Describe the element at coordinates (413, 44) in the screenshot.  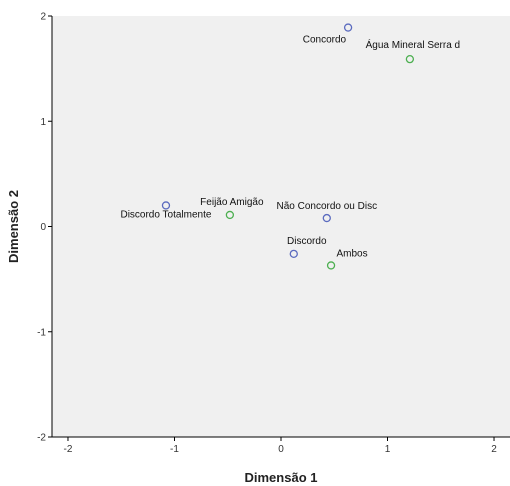
I see `point-label: Água Mineral Serra d` at that location.